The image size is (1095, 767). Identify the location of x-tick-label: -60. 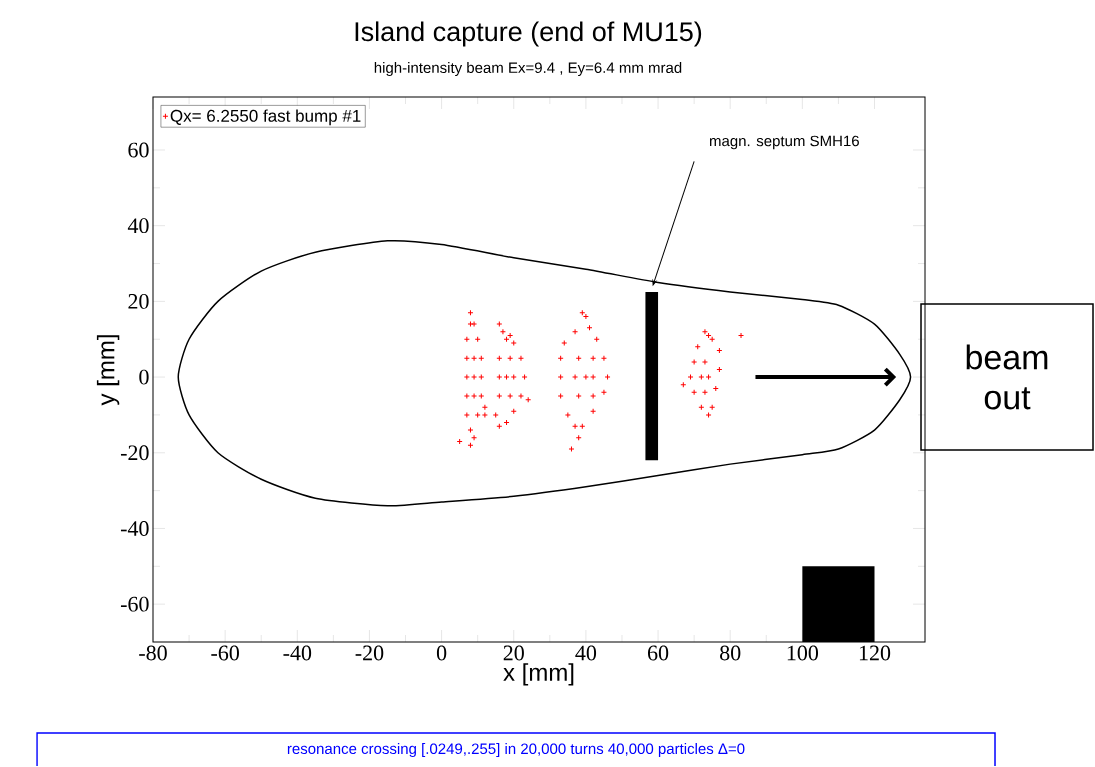
(225, 653).